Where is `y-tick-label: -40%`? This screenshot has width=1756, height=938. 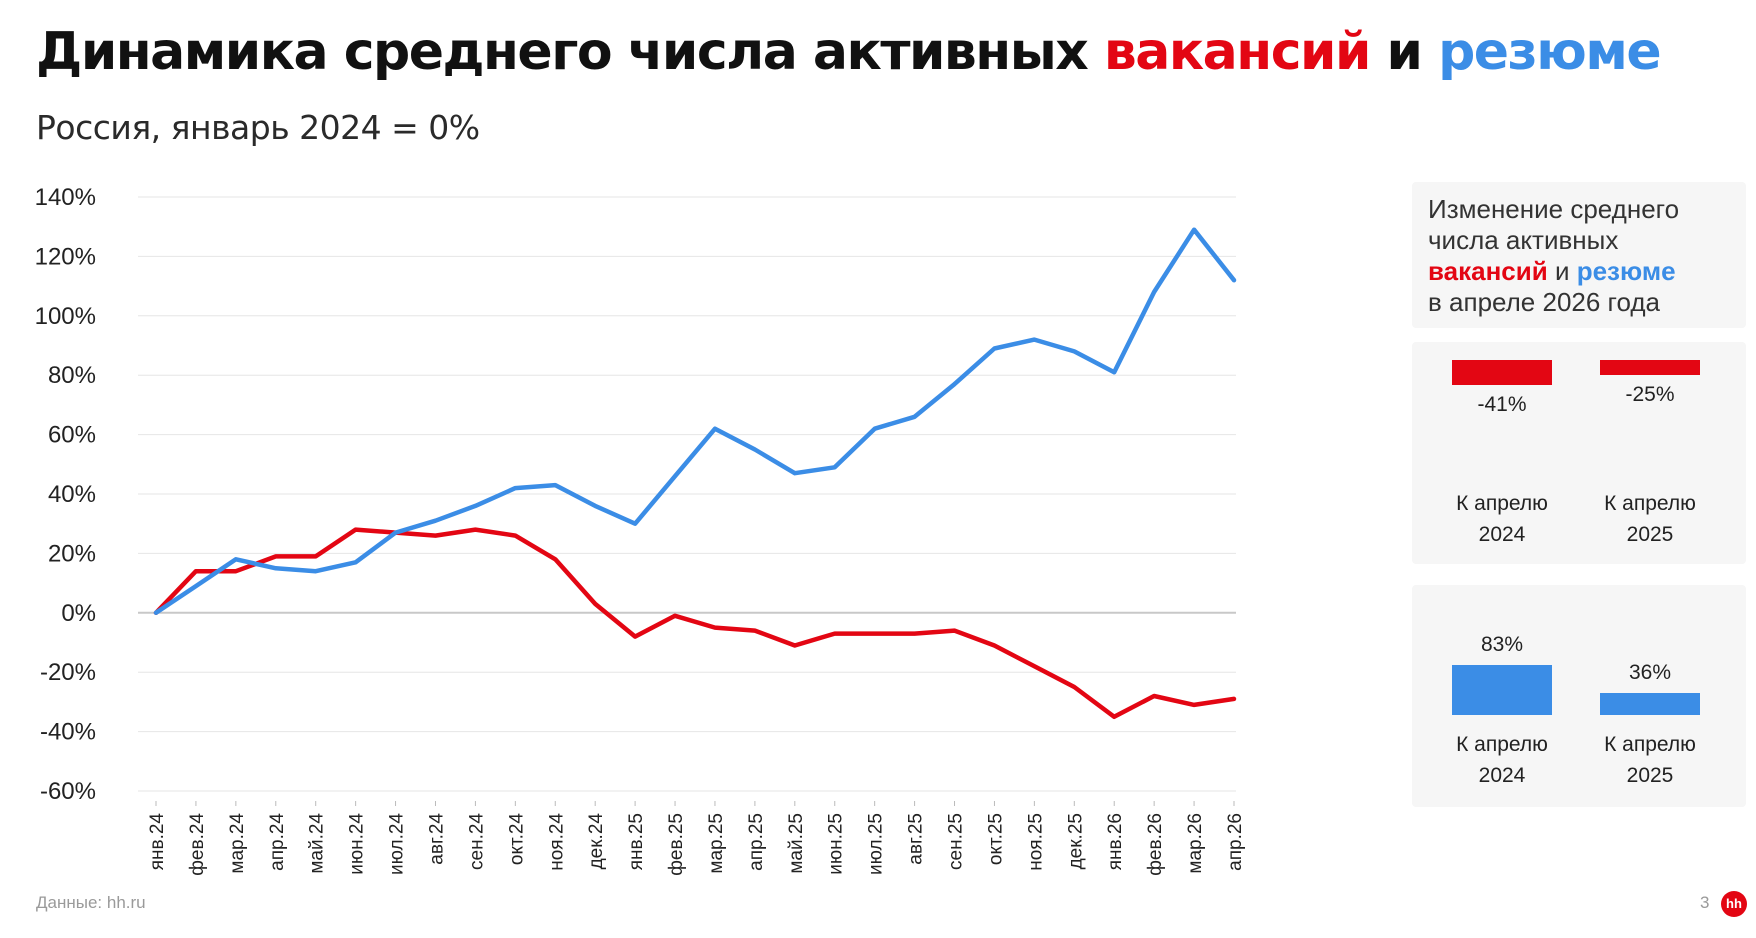 y-tick-label: -40% is located at coordinates (68, 732).